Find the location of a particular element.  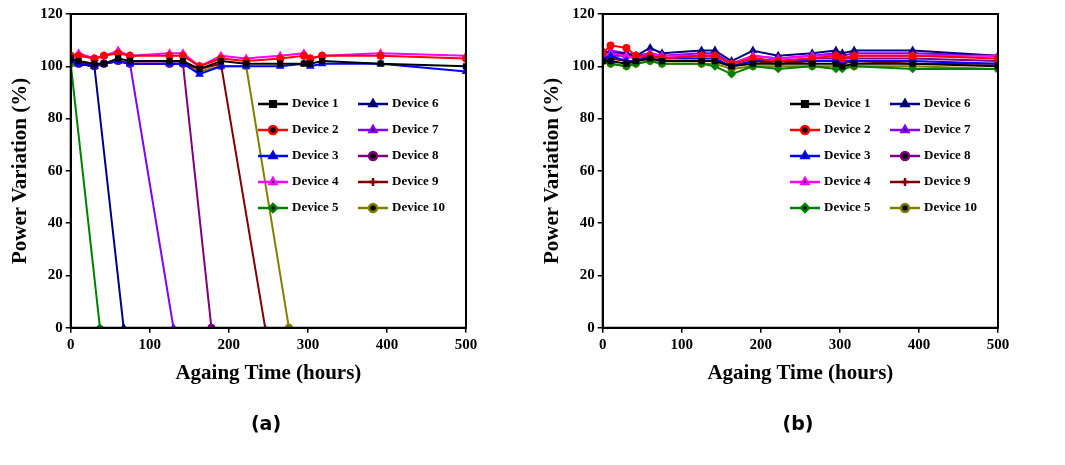

text: (b) is located at coordinates (798, 423).